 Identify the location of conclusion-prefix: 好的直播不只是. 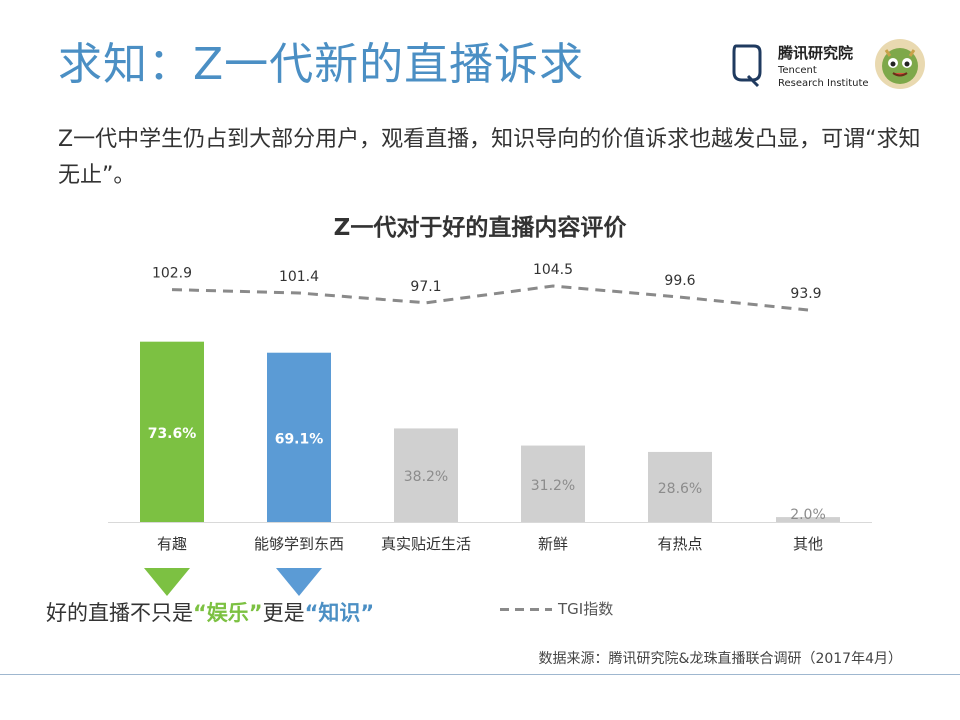
(119, 613).